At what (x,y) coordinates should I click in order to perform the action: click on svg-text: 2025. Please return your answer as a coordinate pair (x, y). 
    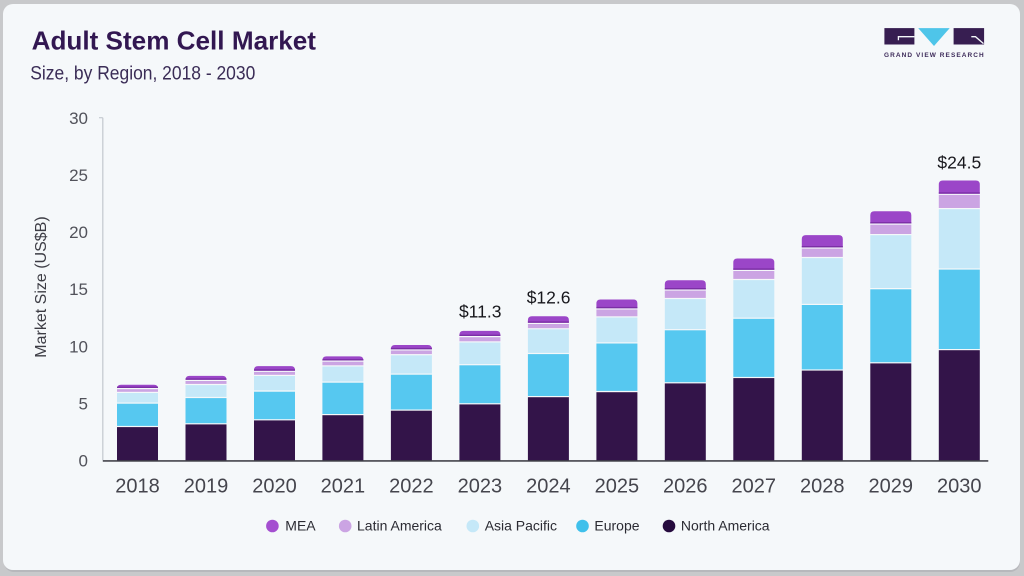
    Looking at the image, I should click on (617, 487).